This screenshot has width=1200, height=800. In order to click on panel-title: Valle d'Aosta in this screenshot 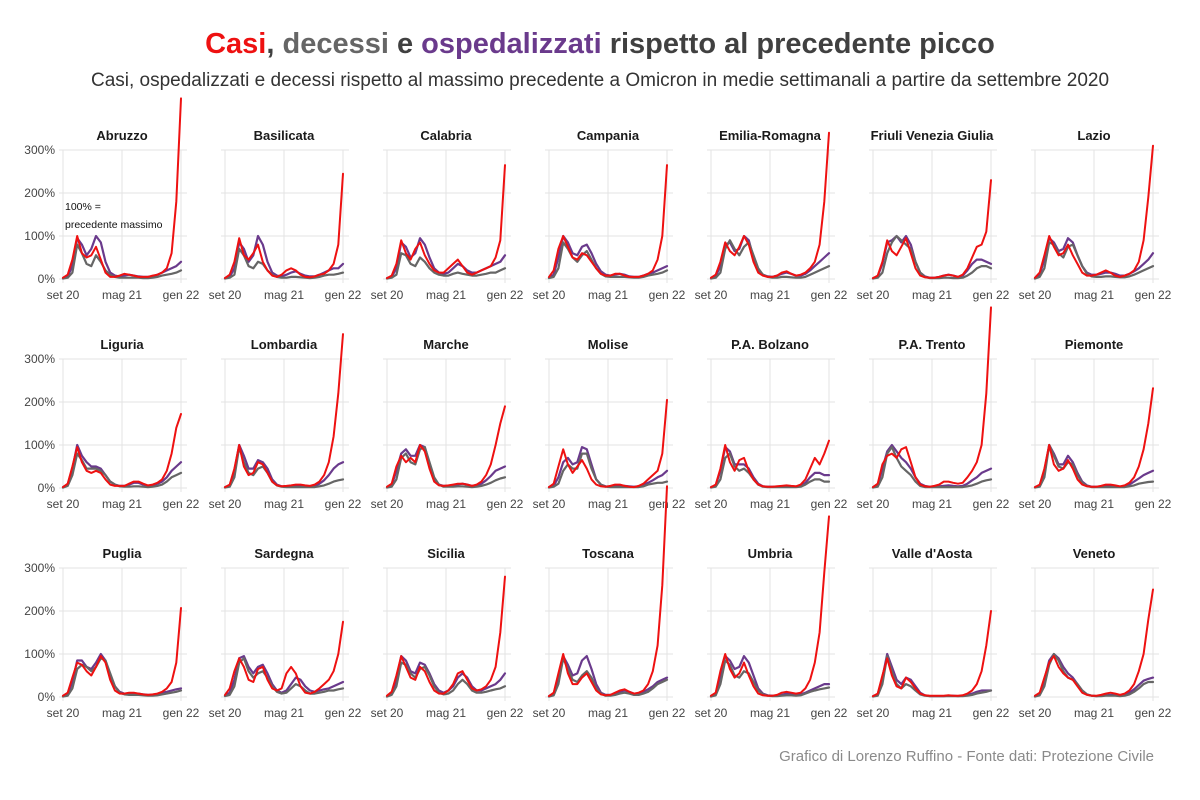, I will do `click(932, 553)`.